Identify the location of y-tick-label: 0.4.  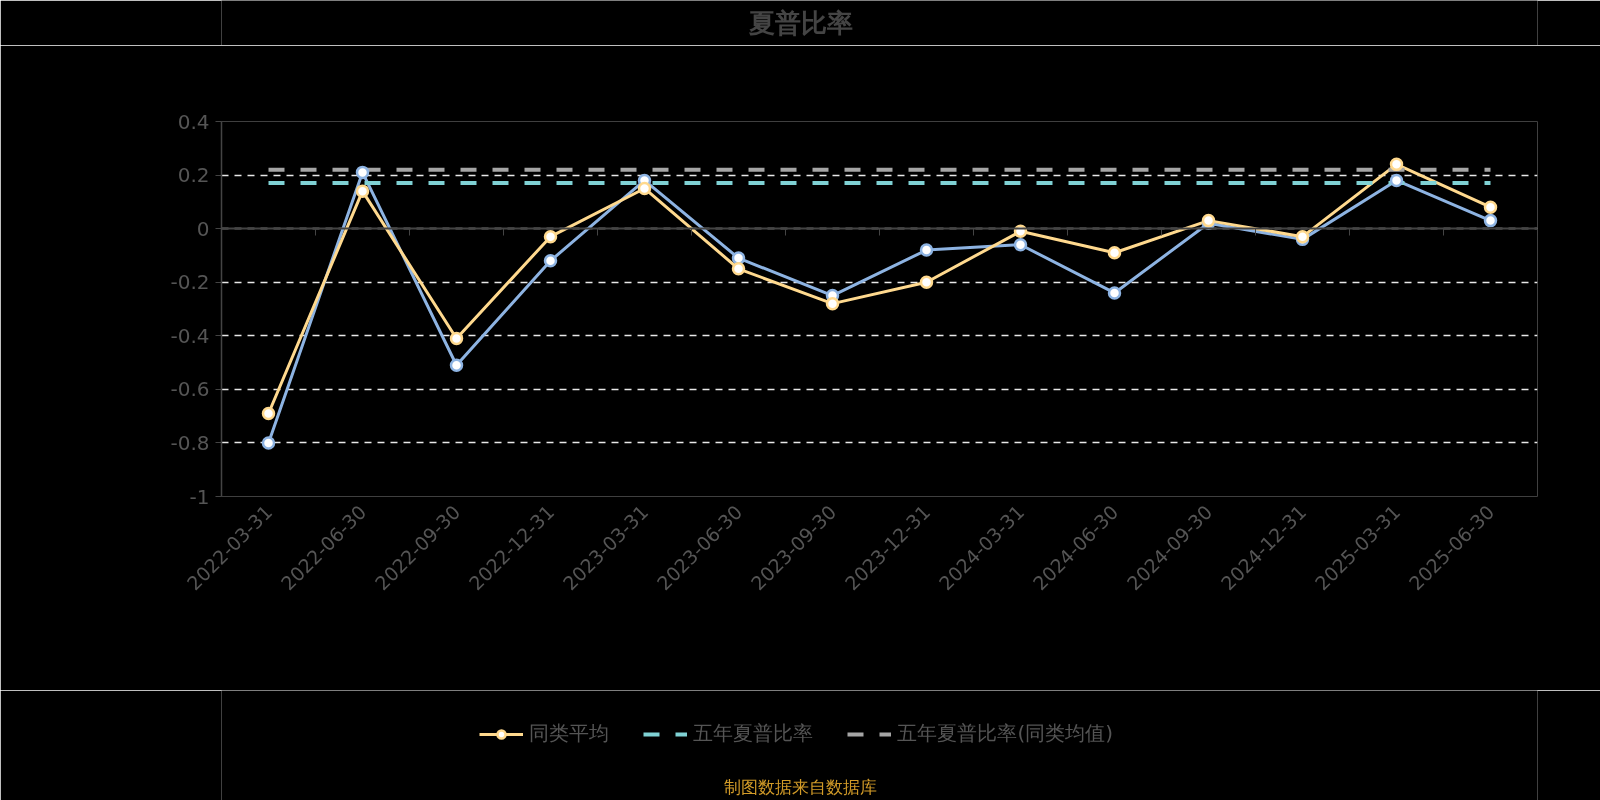
(193, 121).